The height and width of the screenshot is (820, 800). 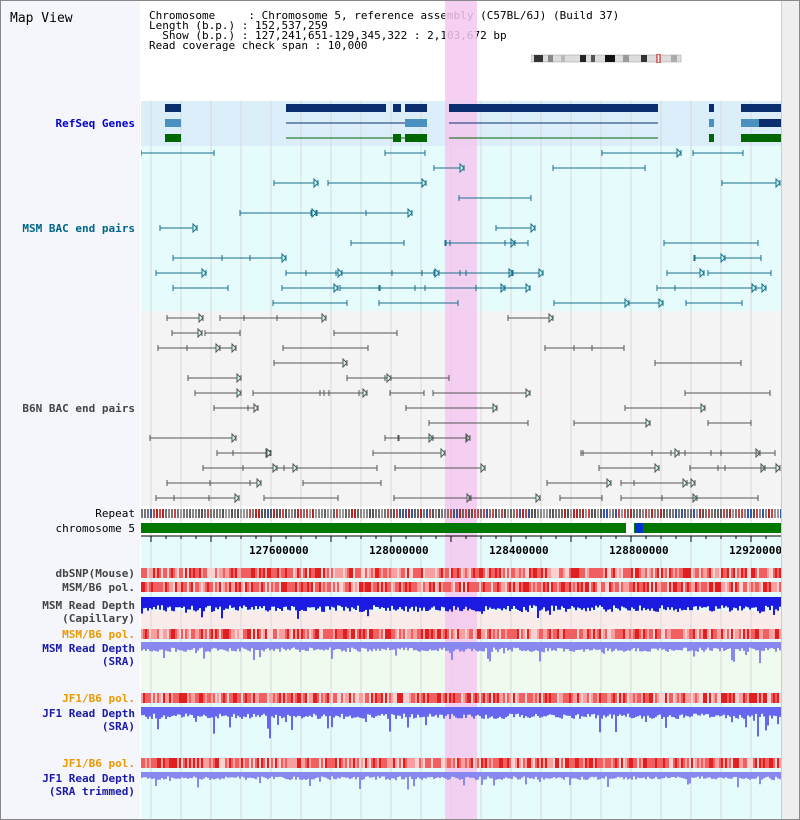 What do you see at coordinates (88, 648) in the screenshot?
I see `track-label-msm-read-depth-sra: MSM Read Depth` at bounding box center [88, 648].